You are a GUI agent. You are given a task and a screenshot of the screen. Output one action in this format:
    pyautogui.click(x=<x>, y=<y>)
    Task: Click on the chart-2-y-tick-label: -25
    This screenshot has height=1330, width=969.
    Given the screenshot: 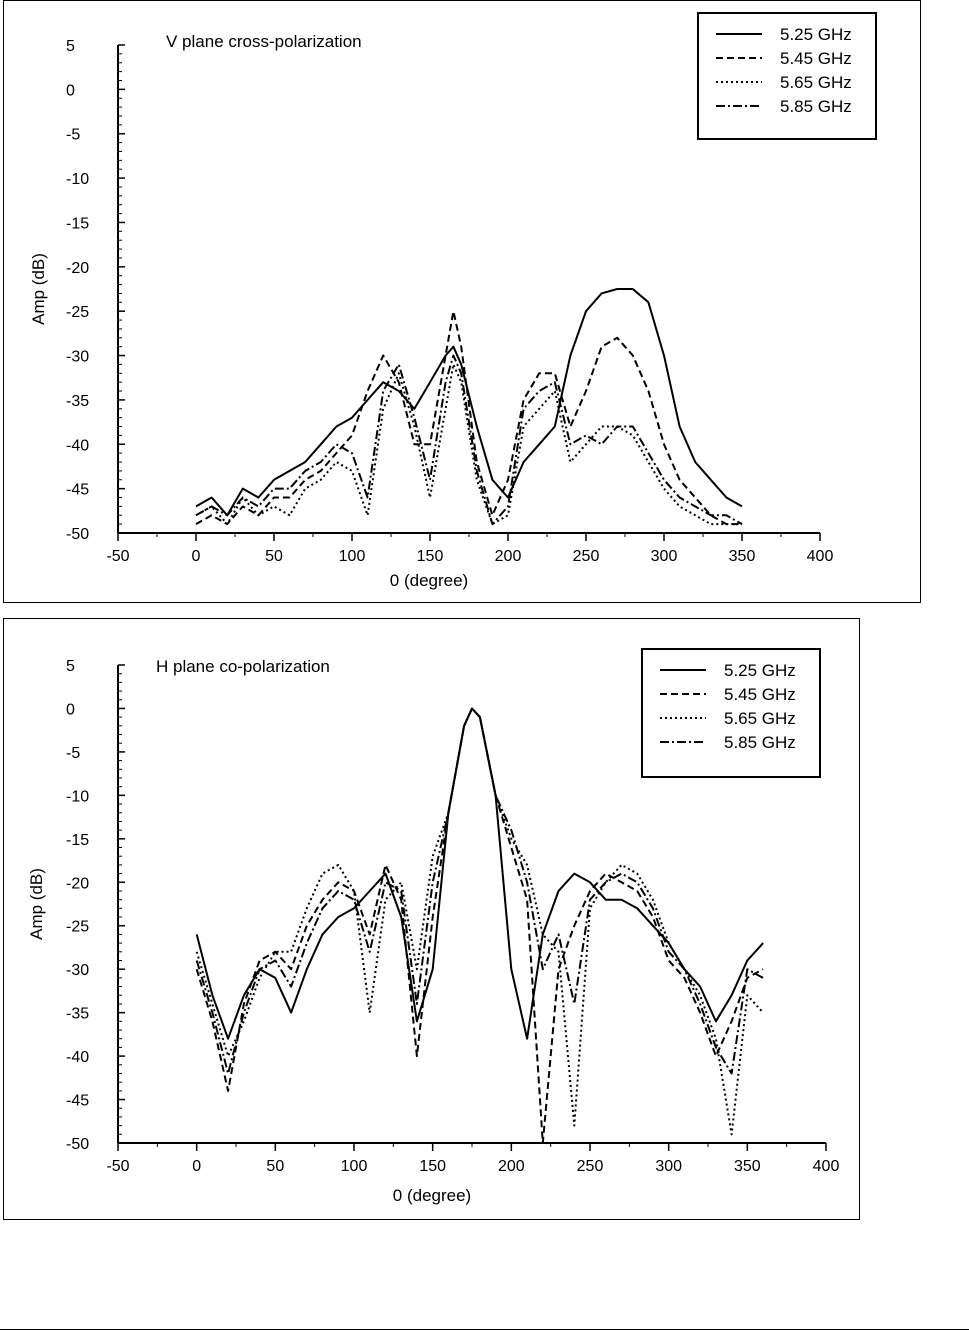 What is the action you would take?
    pyautogui.click(x=77, y=927)
    